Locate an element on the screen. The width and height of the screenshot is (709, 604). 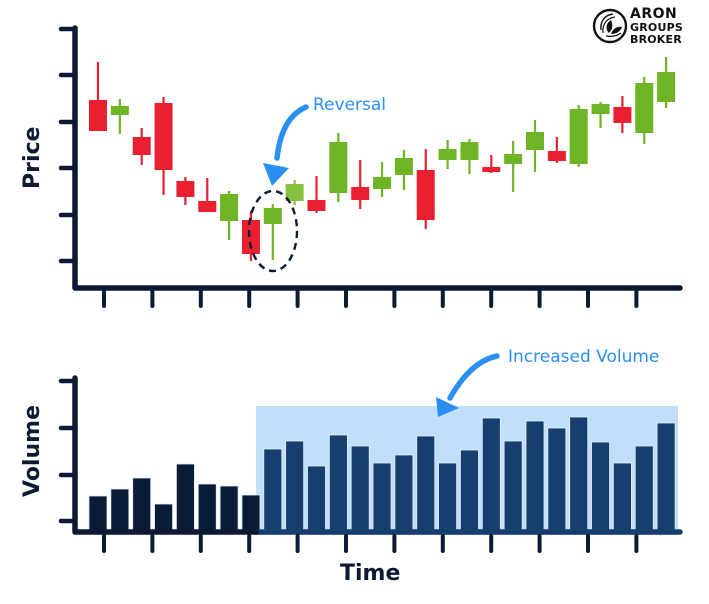
volume-arrowhead-icon is located at coordinates (447, 407).